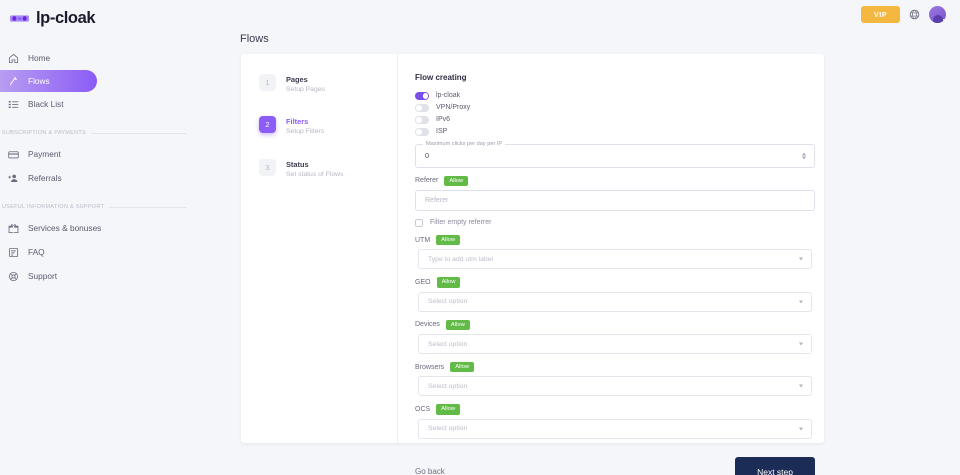 The image size is (960, 475). Describe the element at coordinates (615, 367) in the screenshot. I see `browsers-label-row: Browsers Allow` at that location.